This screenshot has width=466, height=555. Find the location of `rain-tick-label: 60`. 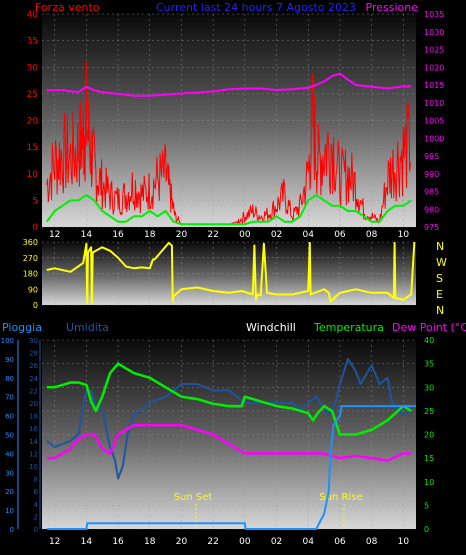

rain-tick-label: 60 is located at coordinates (9, 417).